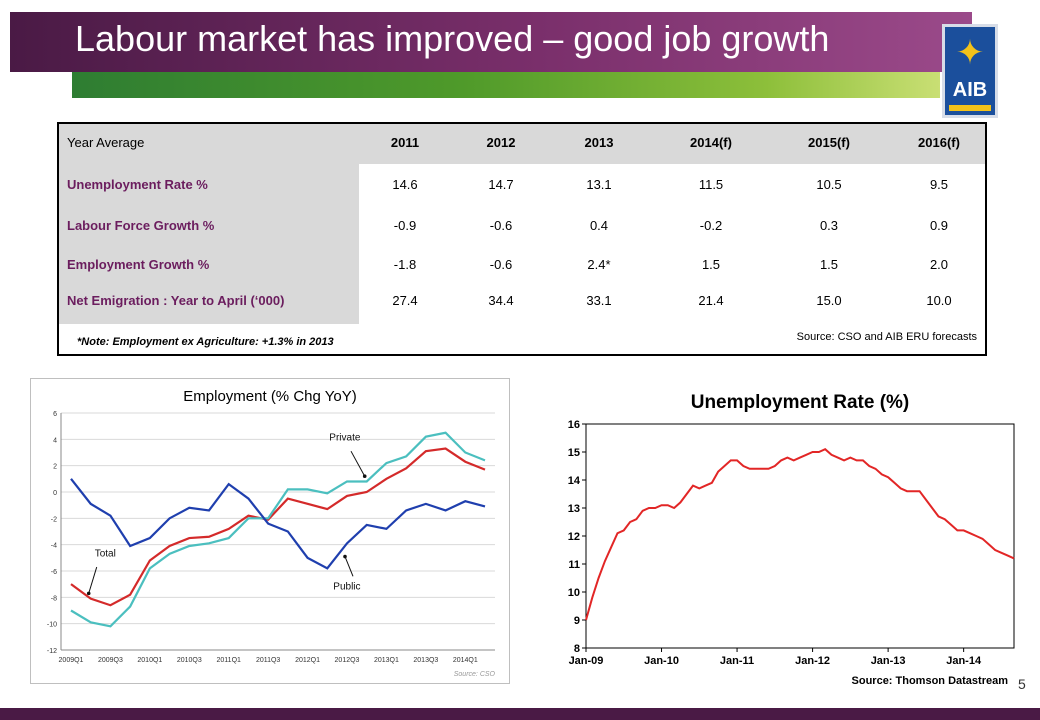 This screenshot has height=720, width=1040. Describe the element at coordinates (574, 481) in the screenshot. I see `y-tick-label: 14` at that location.